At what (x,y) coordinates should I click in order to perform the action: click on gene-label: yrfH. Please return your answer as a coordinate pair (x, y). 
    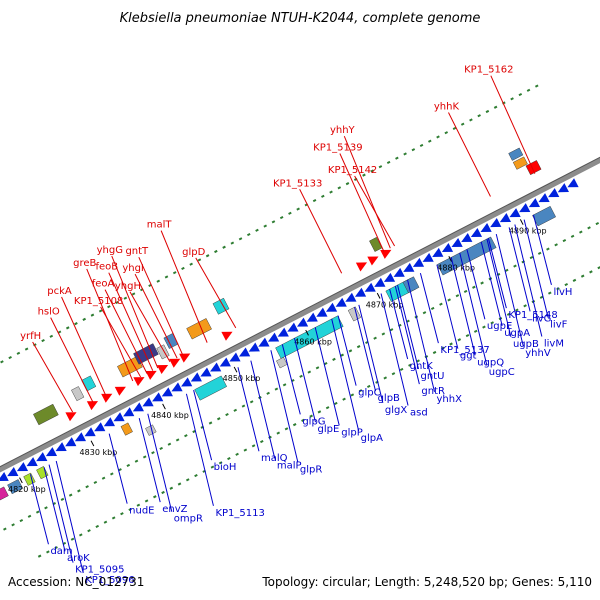
    Looking at the image, I should click on (30, 336).